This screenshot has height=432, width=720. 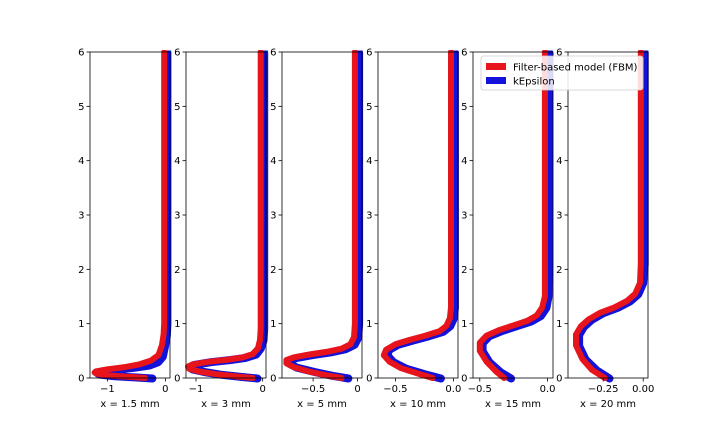 I want to click on panel-3: 0 1 2 3 4 5 6 −0.5 0 x = 5 mm, so click(x=317, y=229).